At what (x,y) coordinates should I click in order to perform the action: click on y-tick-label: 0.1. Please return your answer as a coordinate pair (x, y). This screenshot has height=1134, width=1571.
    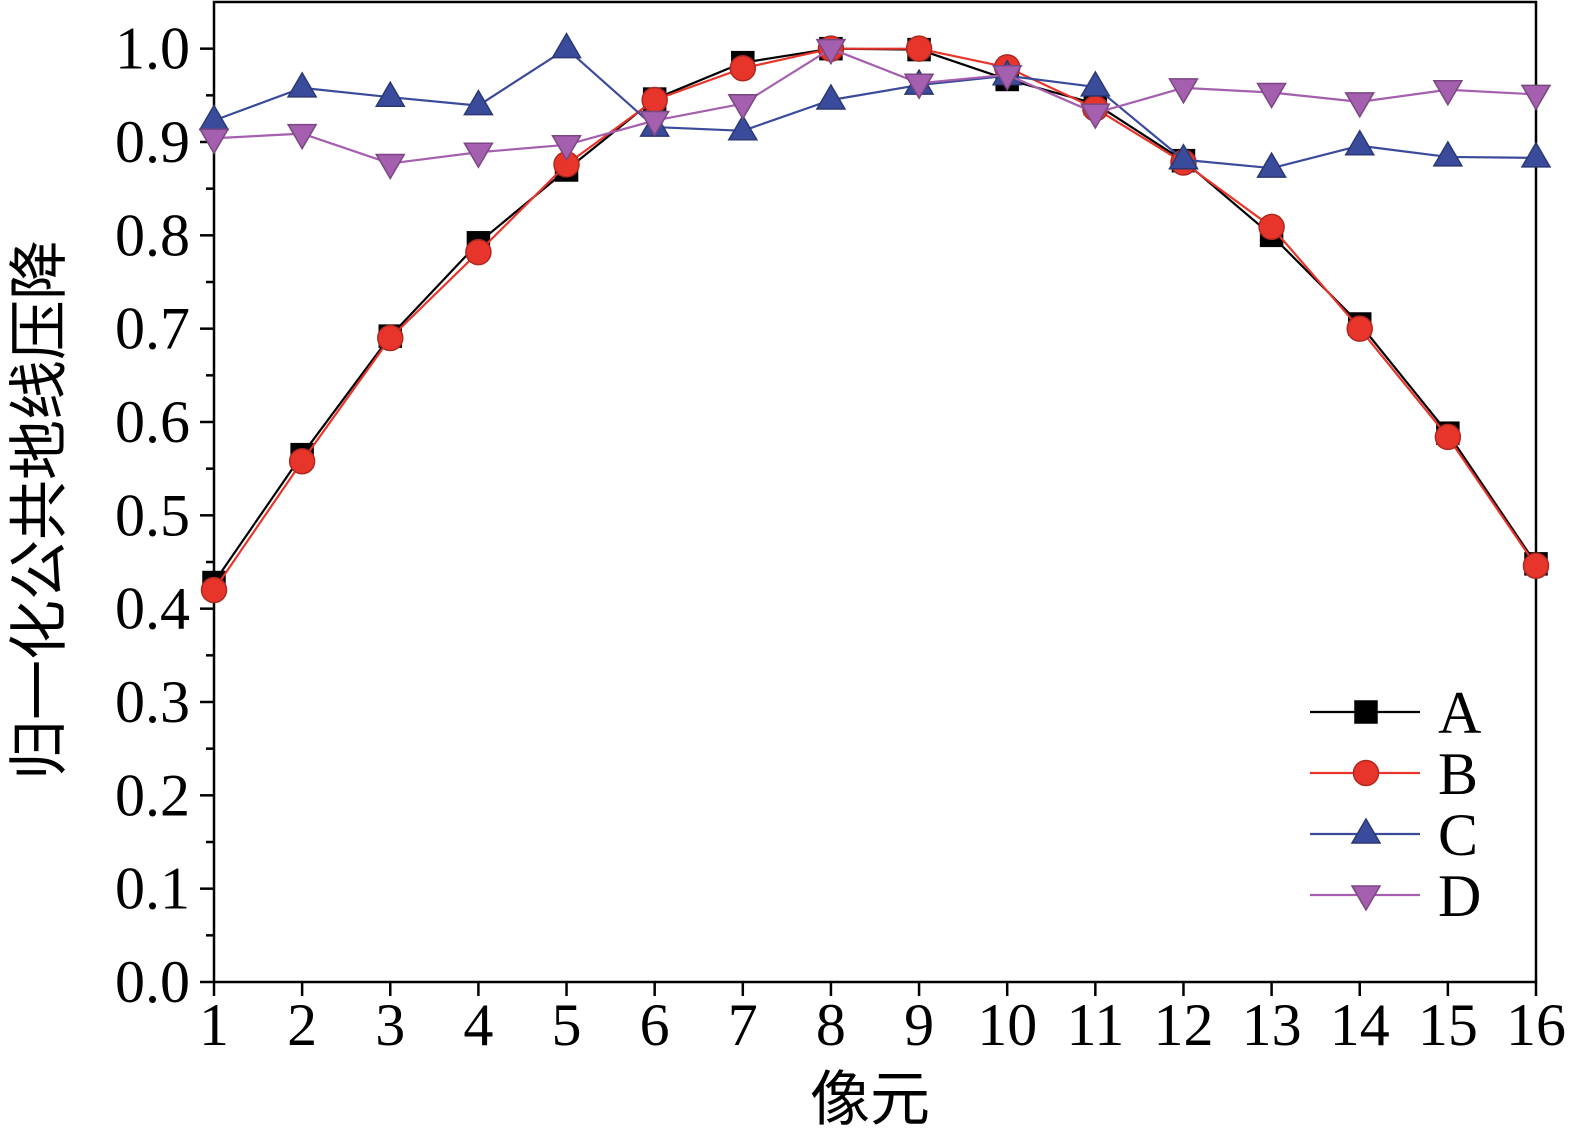
    Looking at the image, I should click on (152, 889).